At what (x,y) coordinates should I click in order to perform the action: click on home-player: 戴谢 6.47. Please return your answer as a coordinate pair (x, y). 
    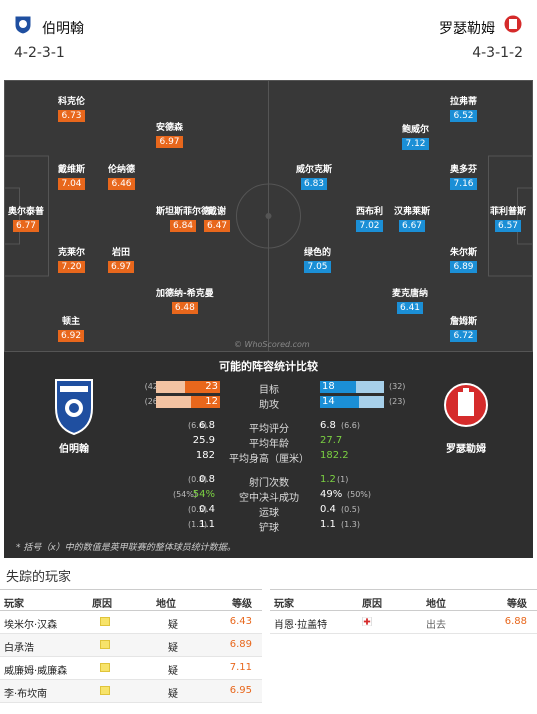
    Looking at the image, I should click on (217, 218).